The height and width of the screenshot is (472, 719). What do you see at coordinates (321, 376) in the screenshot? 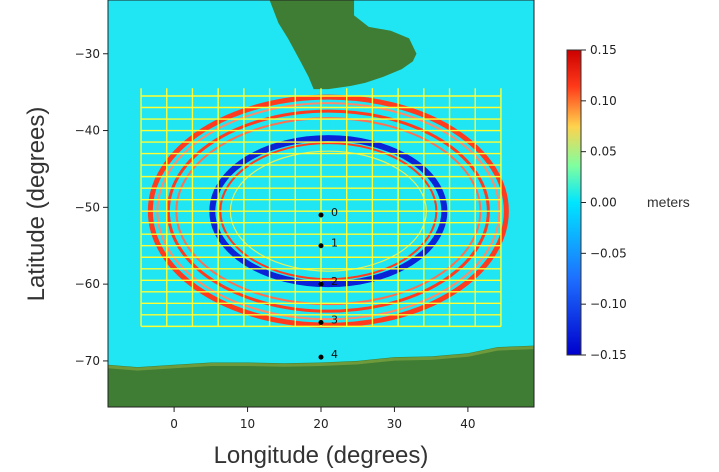
I see `antarctica-landmass` at bounding box center [321, 376].